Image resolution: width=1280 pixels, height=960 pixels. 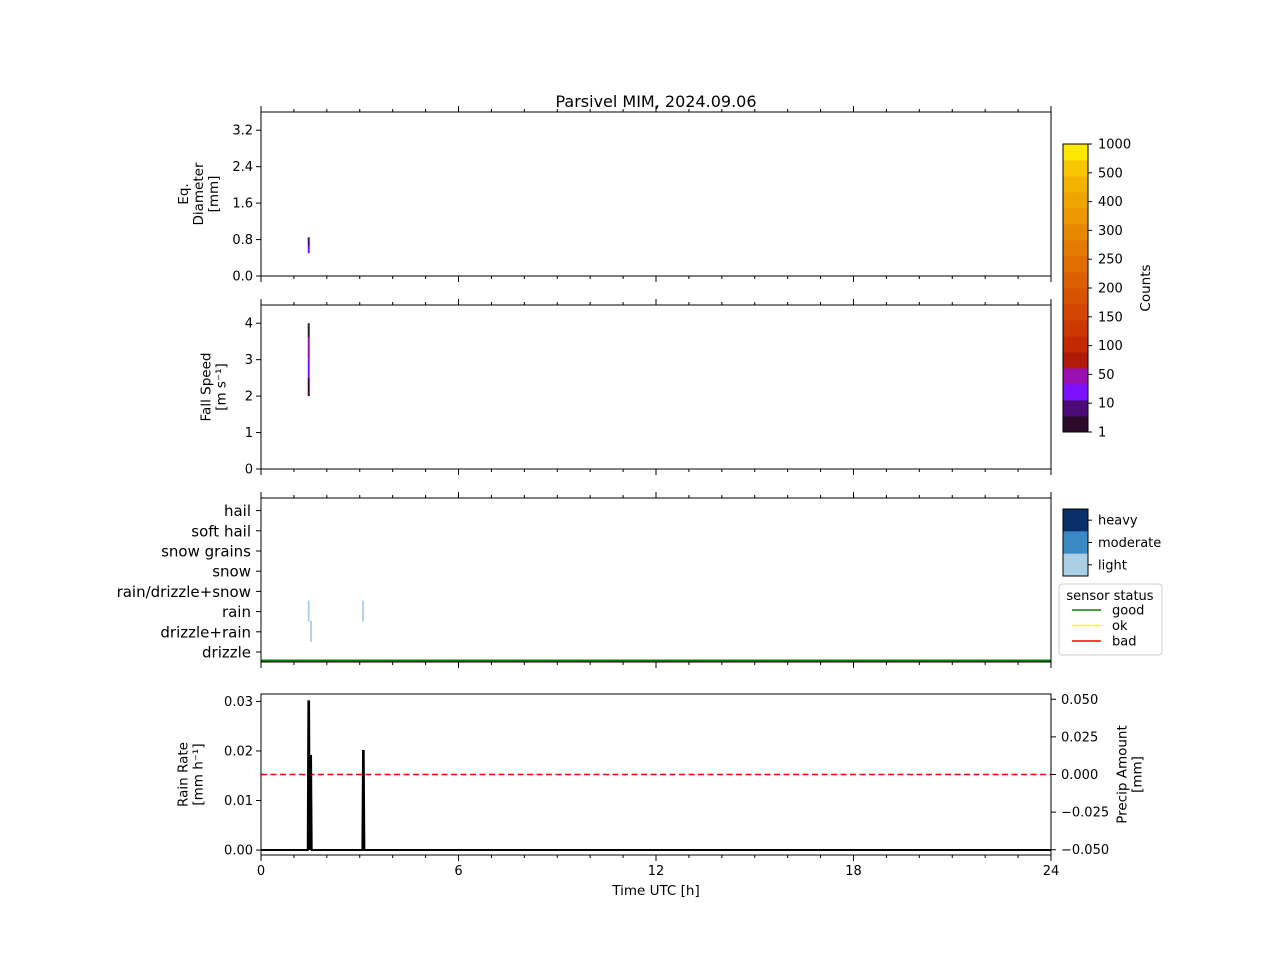 I want to click on y-tick-label: 1, so click(x=249, y=433).